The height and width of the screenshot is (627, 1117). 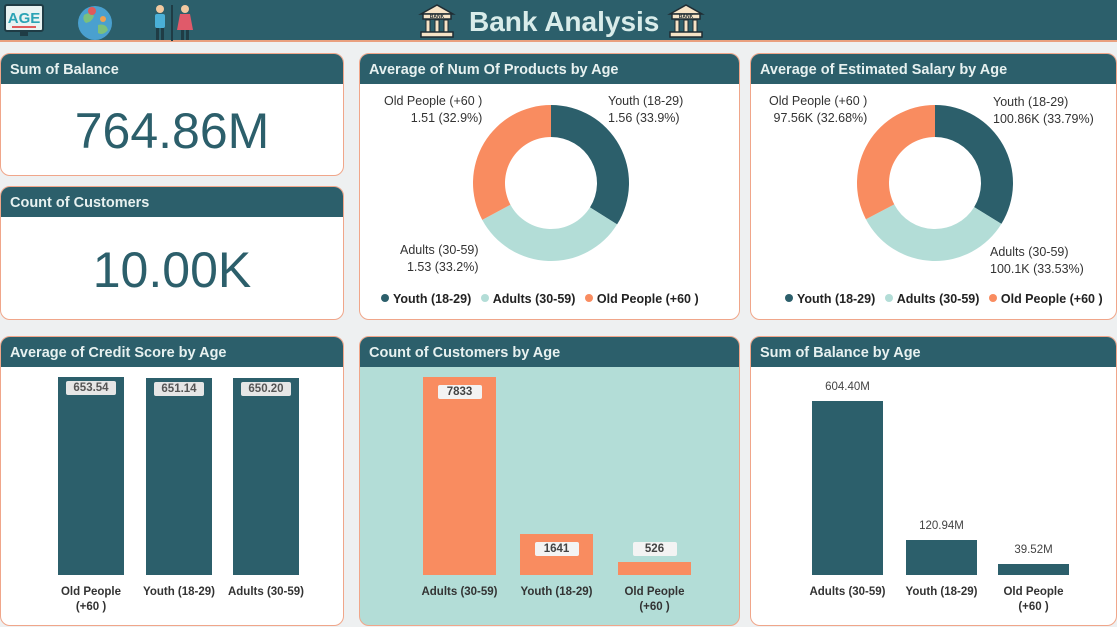 What do you see at coordinates (24, 18) in the screenshot?
I see `svg-text: AGE` at bounding box center [24, 18].